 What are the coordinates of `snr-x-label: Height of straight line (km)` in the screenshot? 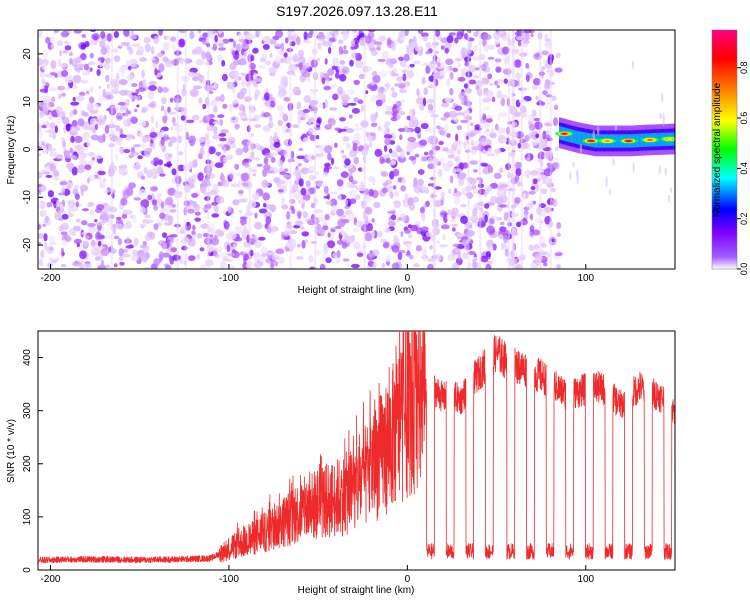 It's located at (356, 590).